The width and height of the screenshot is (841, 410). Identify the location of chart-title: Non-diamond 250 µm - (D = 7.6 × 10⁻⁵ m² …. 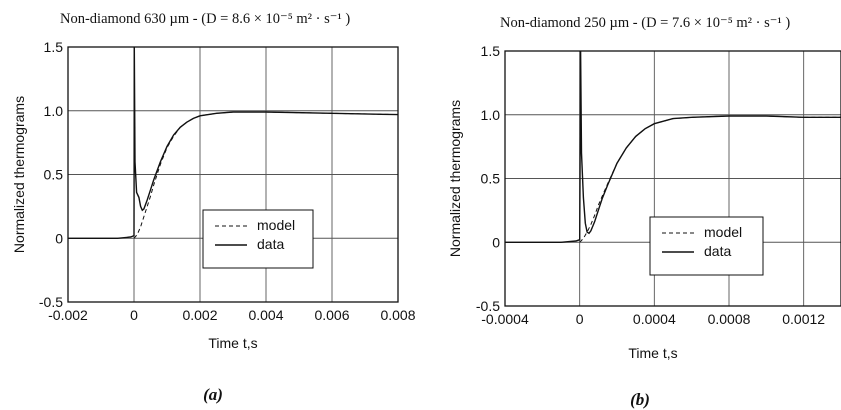
(645, 23).